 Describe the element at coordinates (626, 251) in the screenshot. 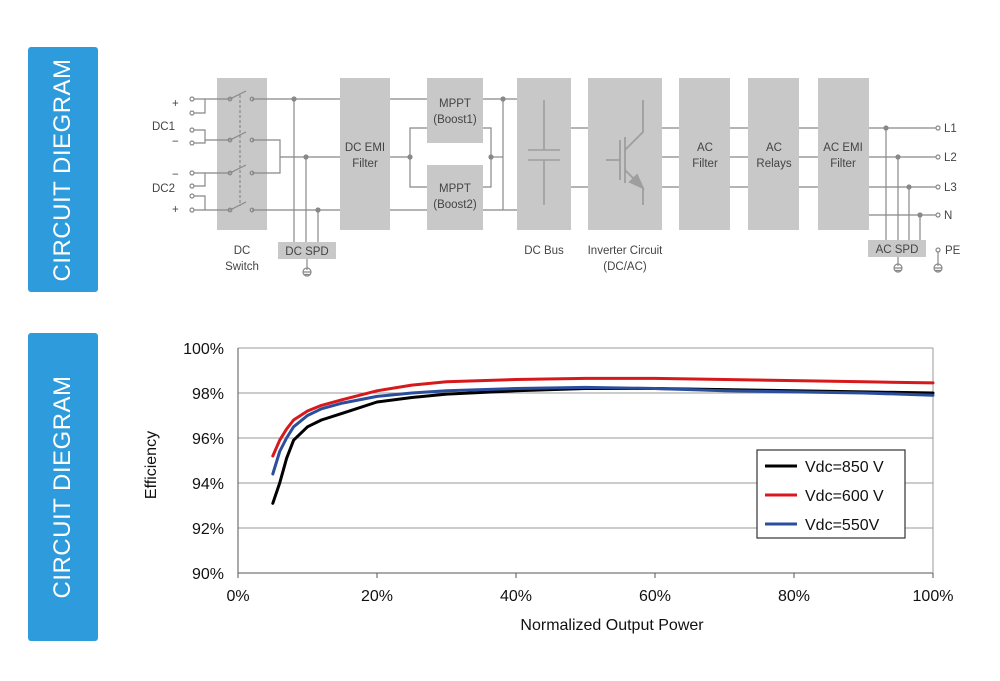

I see `inverter-label-1: Inverter Circuit` at that location.